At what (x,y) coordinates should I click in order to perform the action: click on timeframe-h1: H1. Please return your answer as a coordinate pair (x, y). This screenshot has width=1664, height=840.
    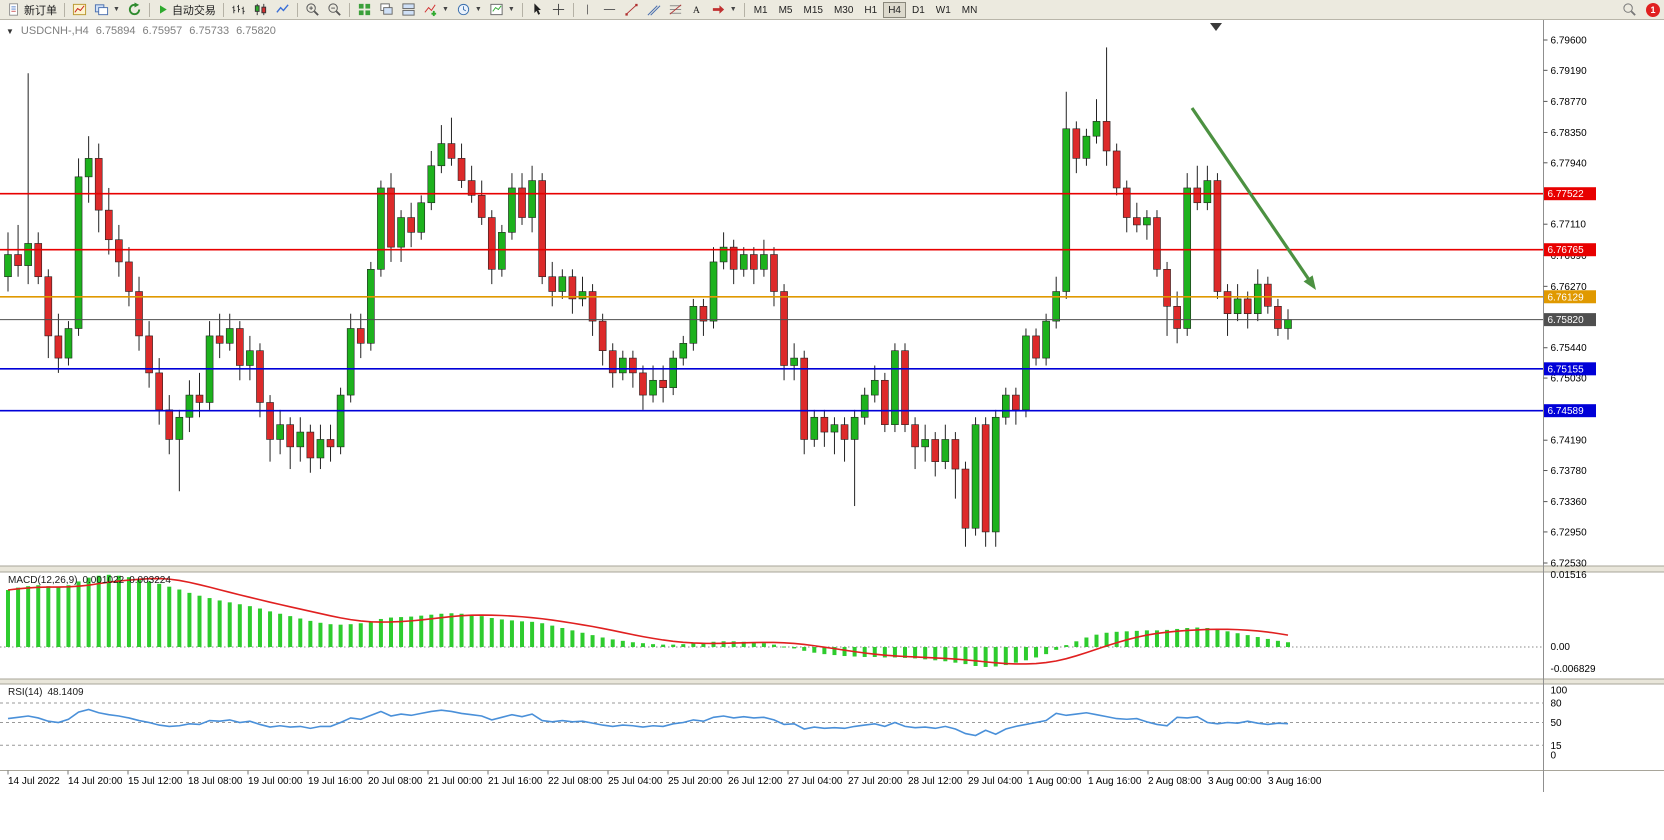
    Looking at the image, I should click on (870, 10).